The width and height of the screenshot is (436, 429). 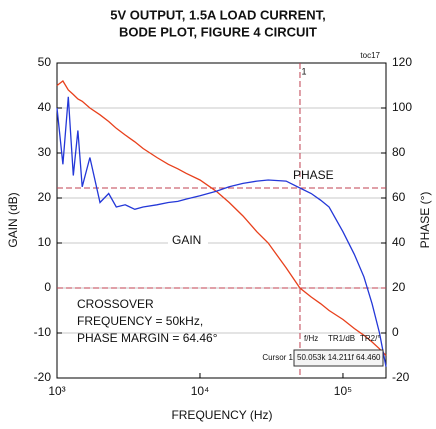 What do you see at coordinates (218, 14) in the screenshot?
I see `chart-title: 5V OUTPUT, 1.5A LOAD CURRENT,` at bounding box center [218, 14].